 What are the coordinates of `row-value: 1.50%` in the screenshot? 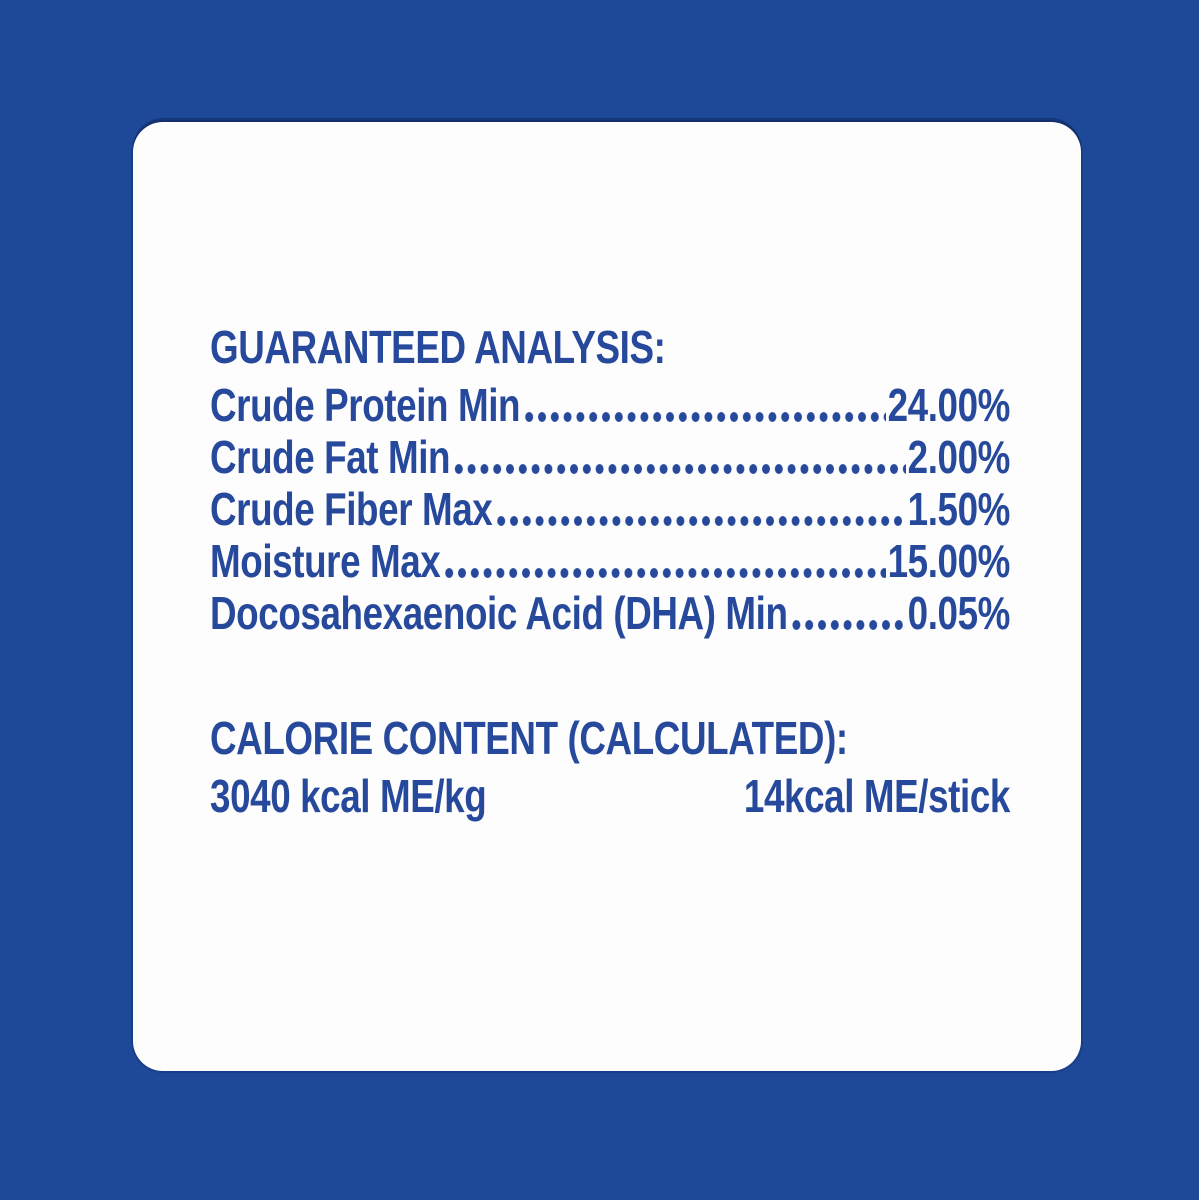 It's located at (959, 509).